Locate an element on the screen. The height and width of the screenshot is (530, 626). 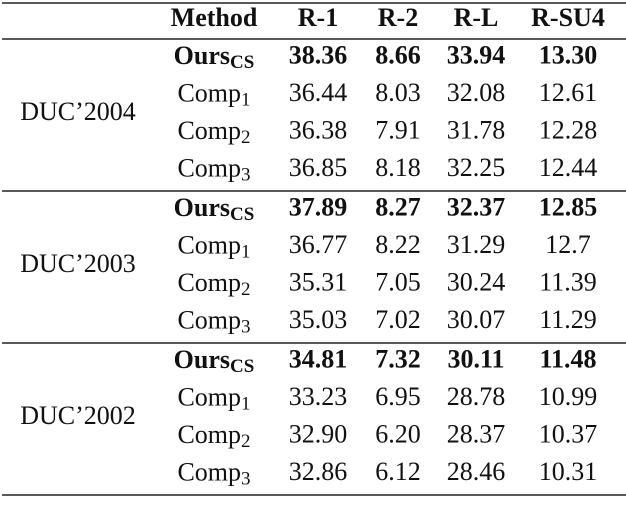
score-cell: 35.03 is located at coordinates (318, 319).